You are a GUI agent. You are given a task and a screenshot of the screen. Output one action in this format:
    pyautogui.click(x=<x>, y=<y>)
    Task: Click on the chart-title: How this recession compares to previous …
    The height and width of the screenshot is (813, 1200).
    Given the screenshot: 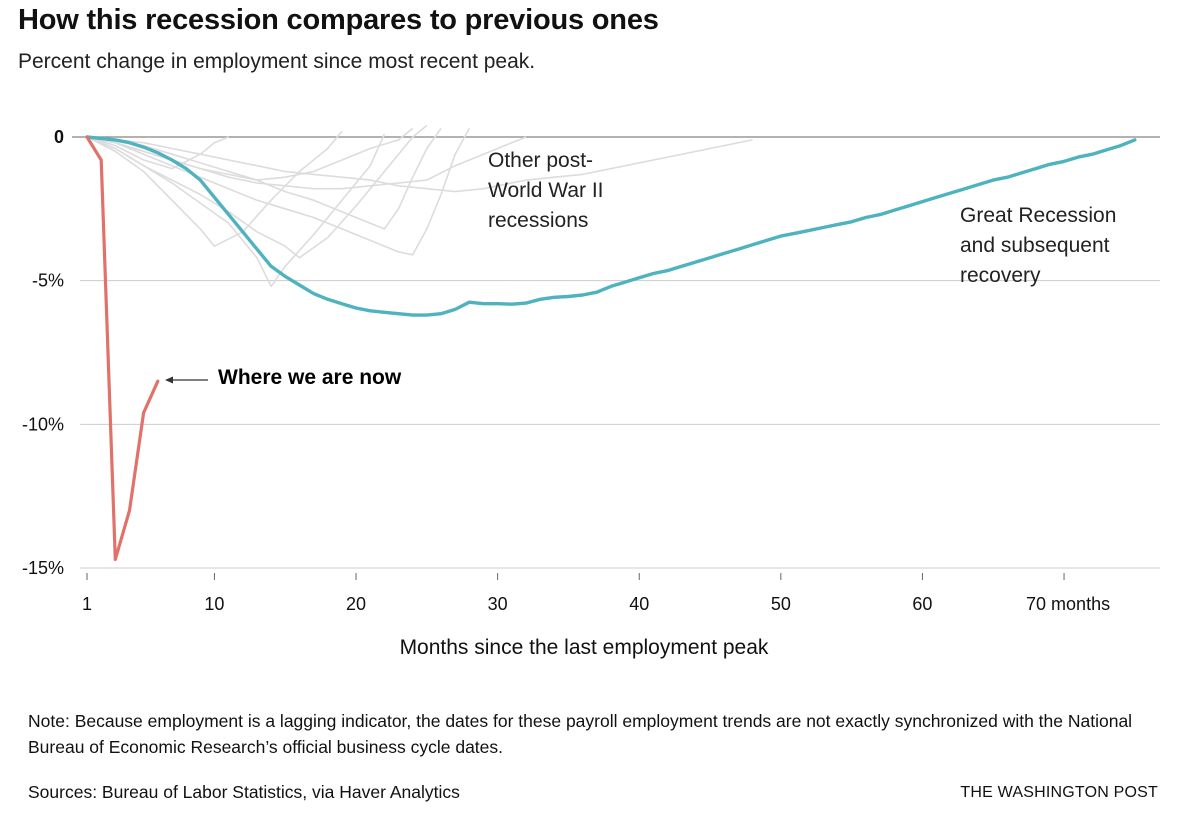 What is the action you would take?
    pyautogui.click(x=338, y=20)
    